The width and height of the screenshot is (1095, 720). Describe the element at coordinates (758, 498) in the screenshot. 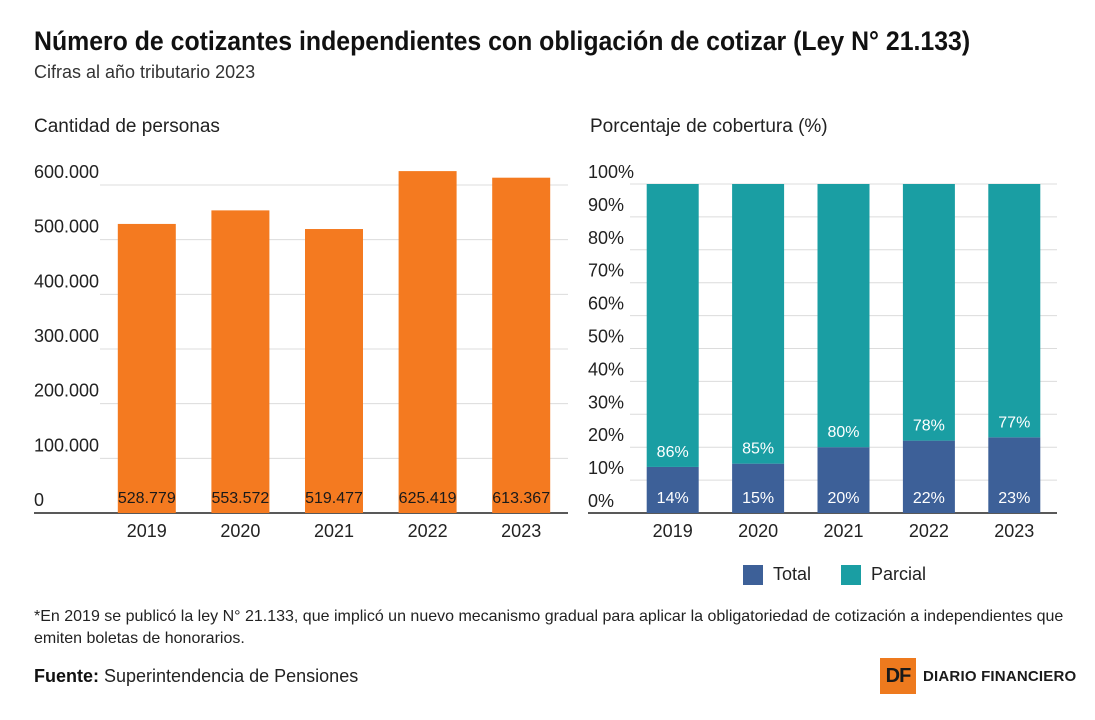

I see `total-value-label: 15%` at that location.